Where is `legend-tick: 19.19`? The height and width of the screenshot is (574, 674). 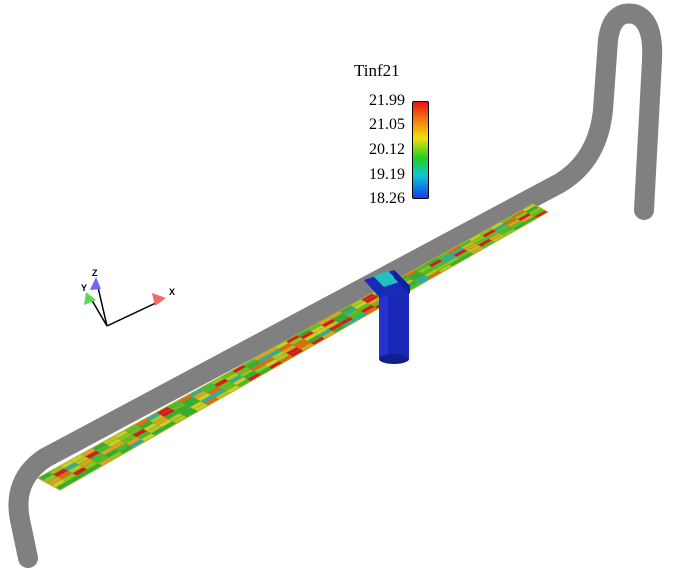 legend-tick: 19.19 is located at coordinates (387, 174).